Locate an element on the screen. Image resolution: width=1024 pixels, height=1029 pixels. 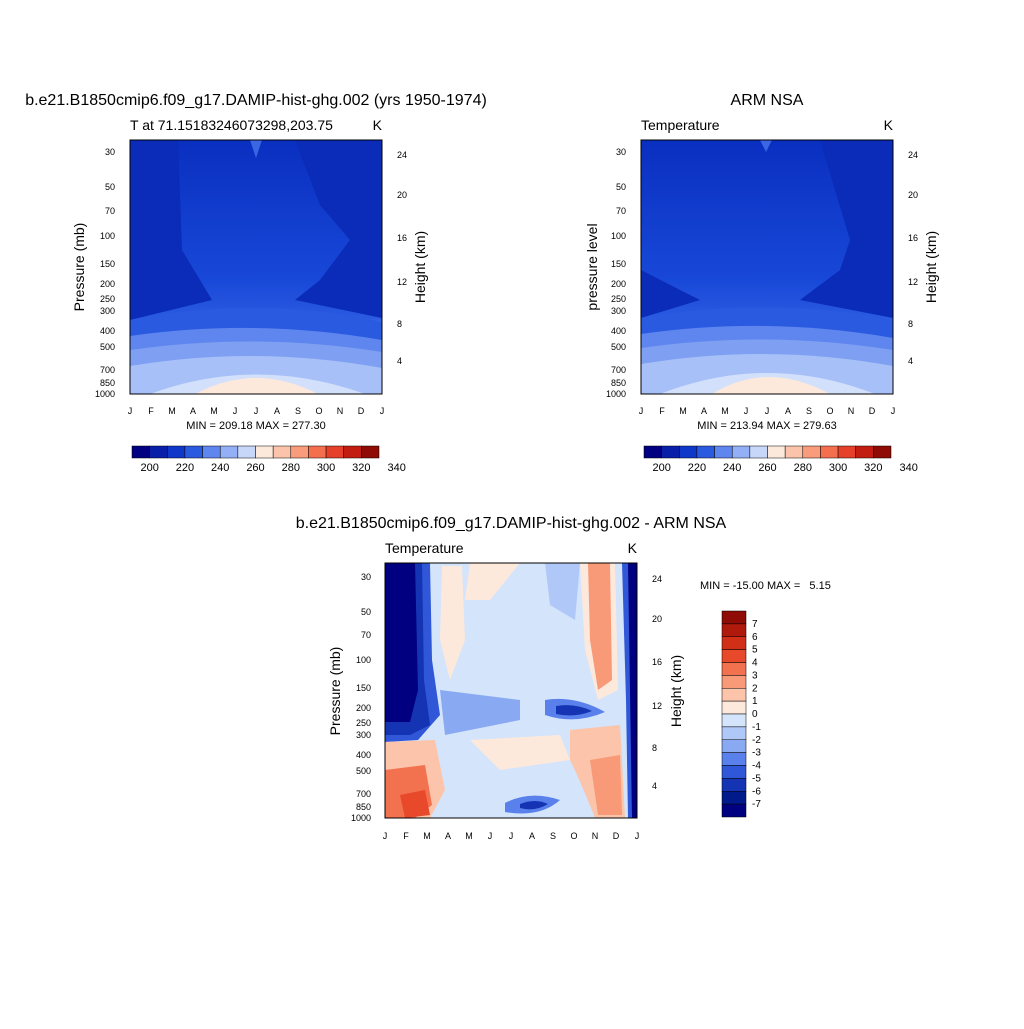
panel2-ytick: 70 is located at coordinates (621, 211).